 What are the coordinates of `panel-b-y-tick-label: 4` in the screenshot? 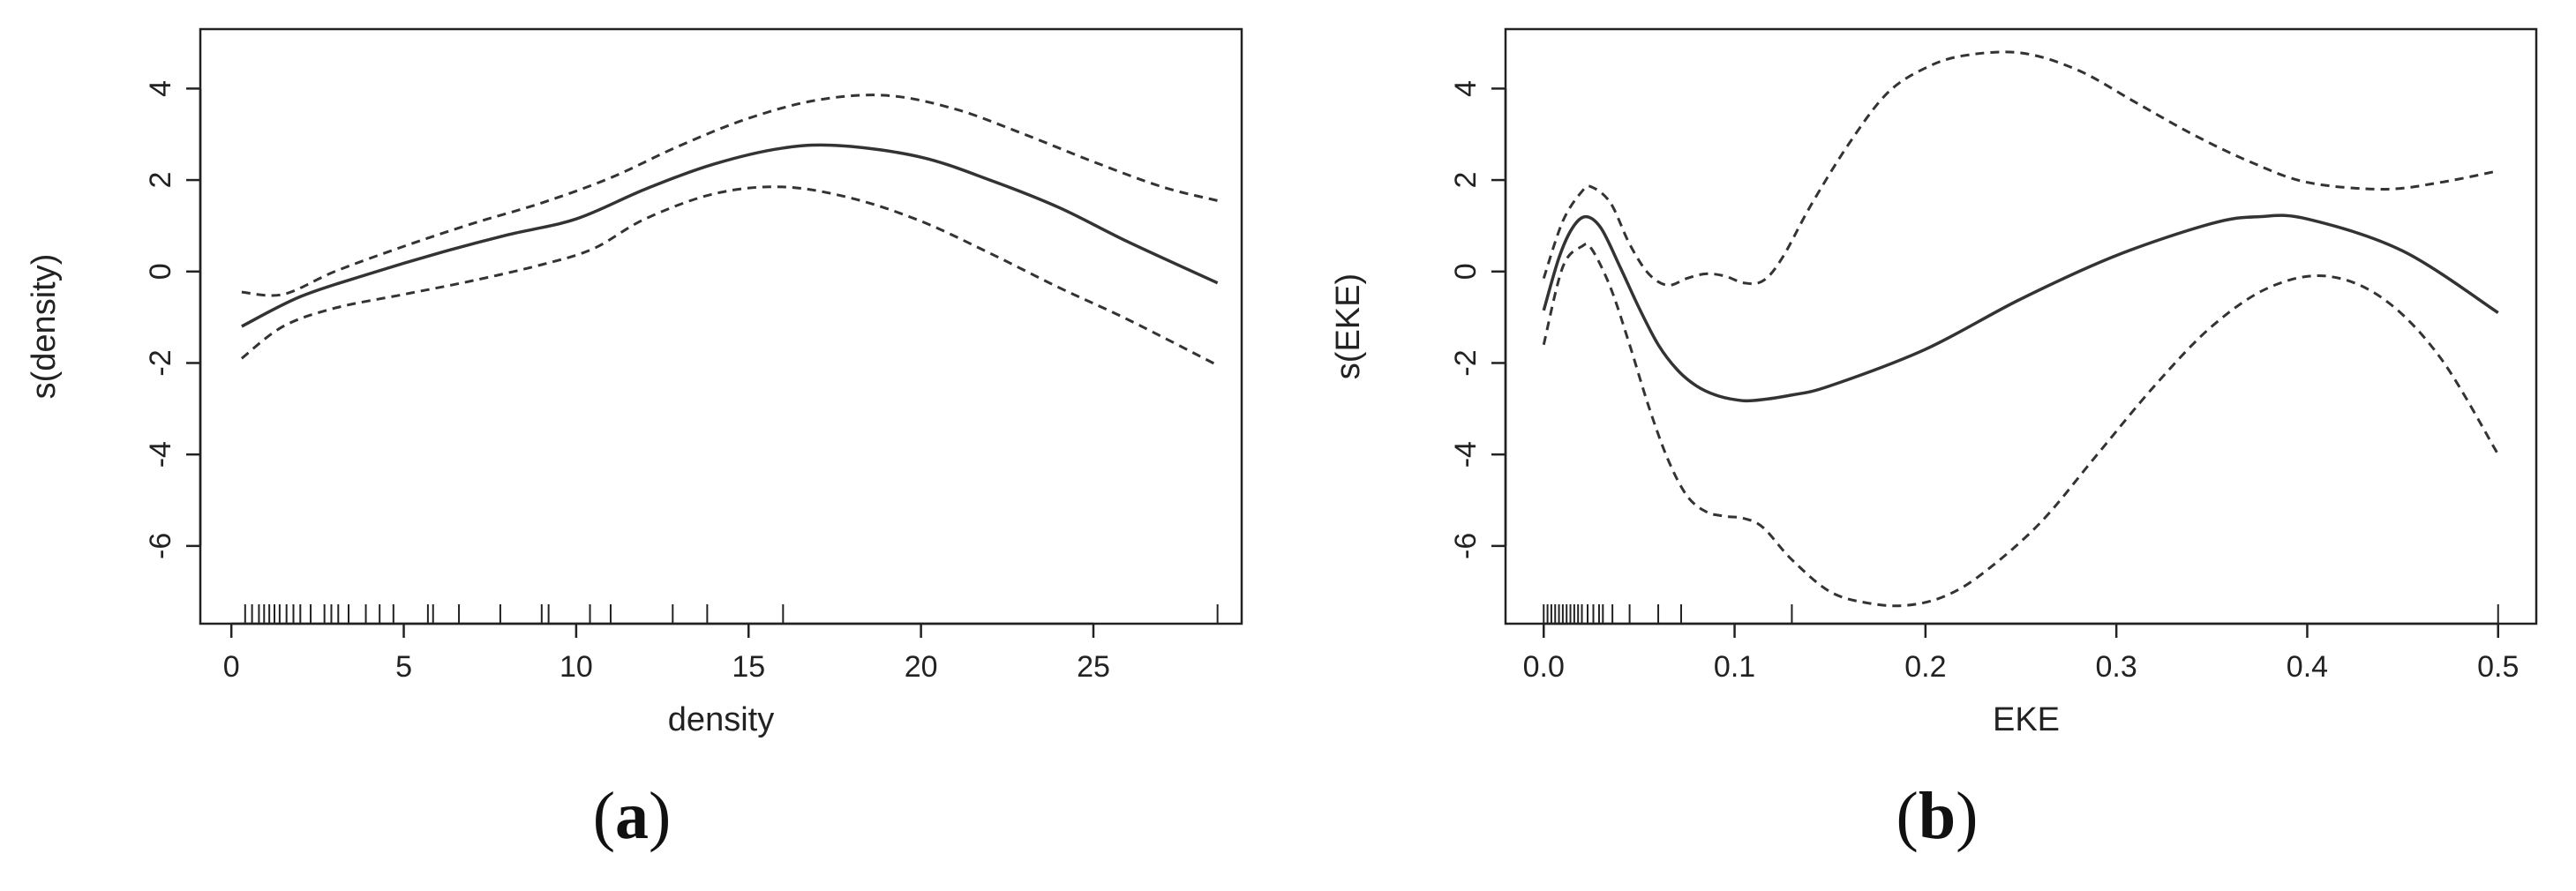 It's located at (1466, 88).